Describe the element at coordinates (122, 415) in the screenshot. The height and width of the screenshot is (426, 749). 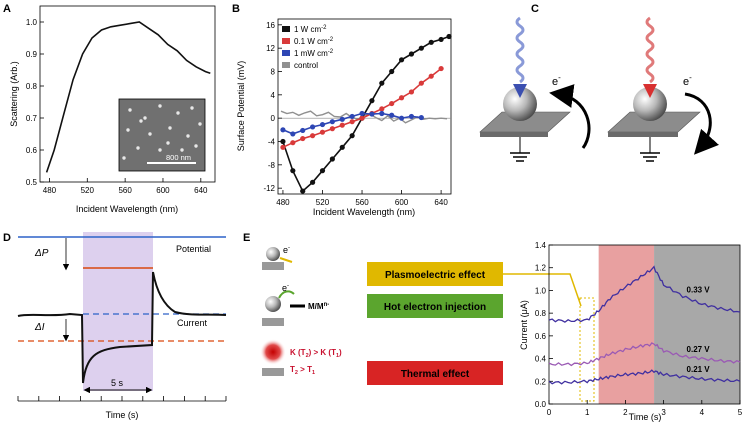
I see `panel-d-xlabel: Time (s)` at that location.